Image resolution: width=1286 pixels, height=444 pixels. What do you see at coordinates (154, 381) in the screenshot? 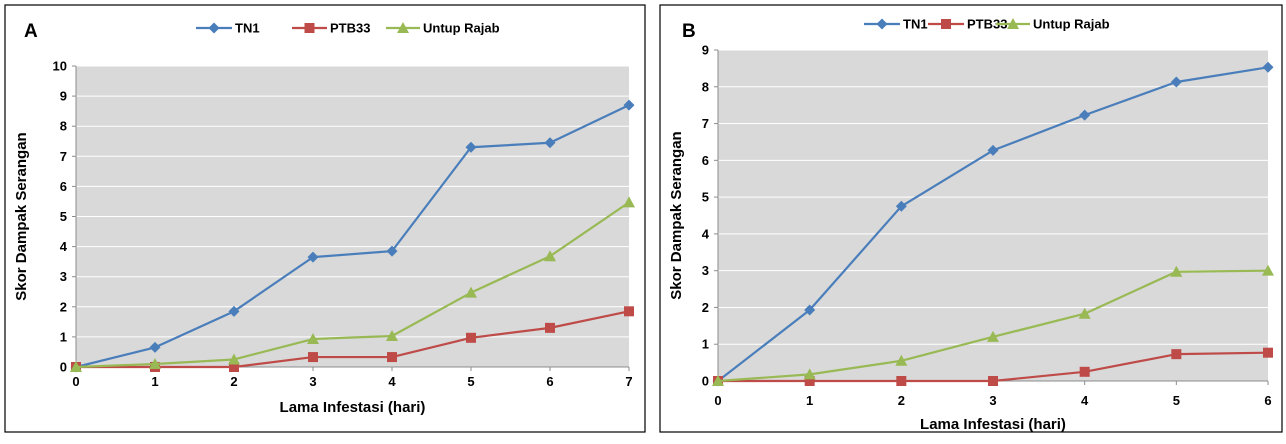
I see `x-tick-label: 1` at bounding box center [154, 381].